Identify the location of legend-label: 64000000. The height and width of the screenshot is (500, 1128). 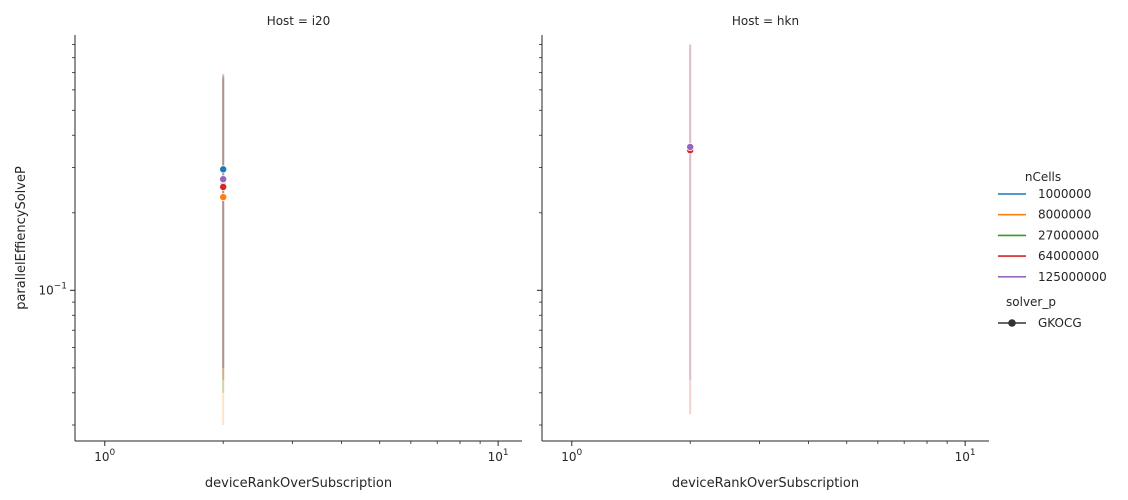
(1068, 256).